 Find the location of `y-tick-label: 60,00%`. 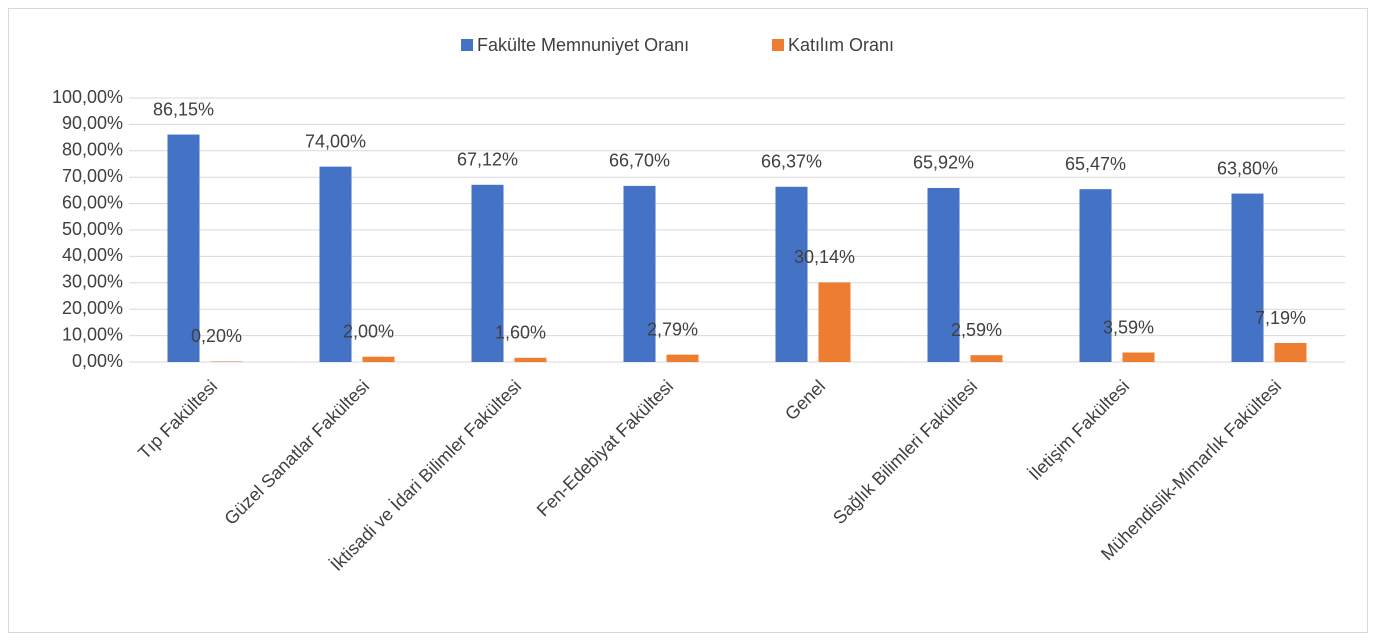

y-tick-label: 60,00% is located at coordinates (92, 202).